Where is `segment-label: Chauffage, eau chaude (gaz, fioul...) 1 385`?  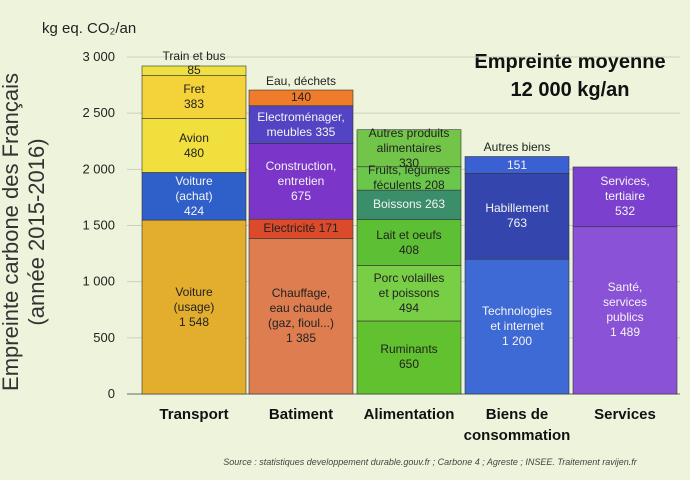
segment-label: Chauffage, eau chaude (gaz, fioul...) 1 385 is located at coordinates (301, 316).